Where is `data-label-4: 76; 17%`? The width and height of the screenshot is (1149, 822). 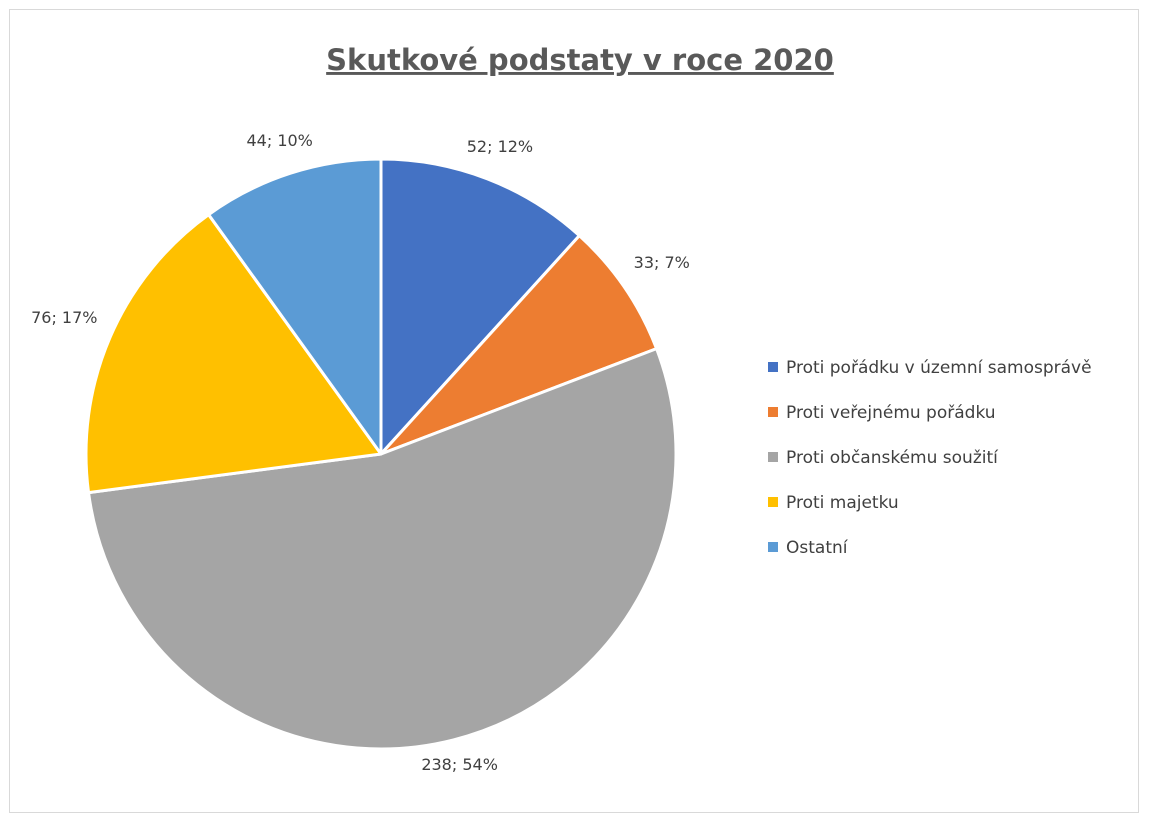
data-label-4: 76; 17% is located at coordinates (64, 317).